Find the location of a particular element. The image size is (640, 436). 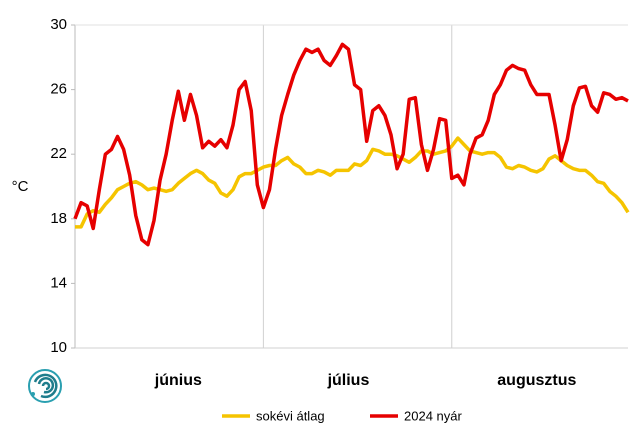

y-axis-label: °C is located at coordinates (20, 186).